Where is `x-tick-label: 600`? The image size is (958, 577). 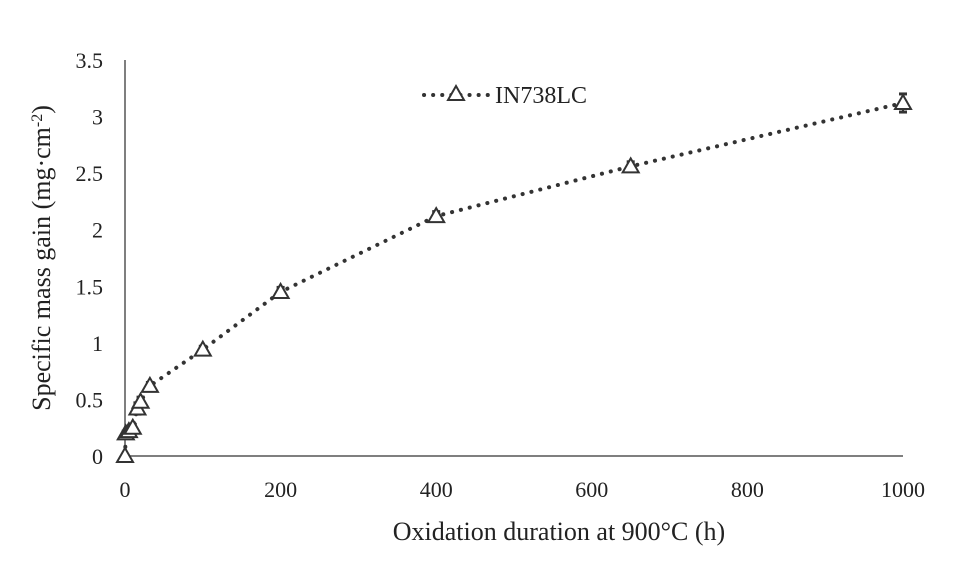 x-tick-label: 600 is located at coordinates (591, 489).